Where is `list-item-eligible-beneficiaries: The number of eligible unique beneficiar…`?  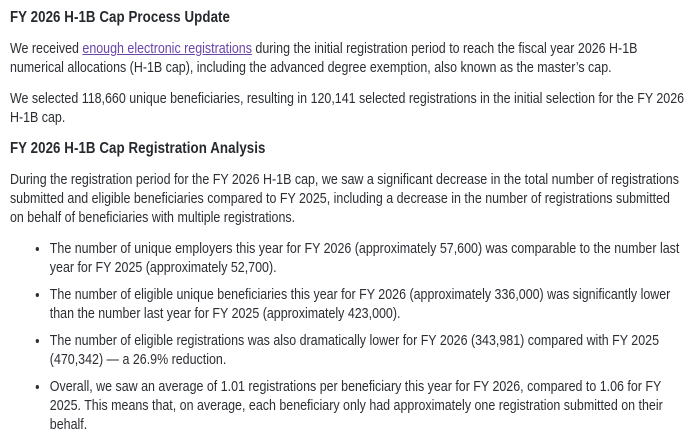
list-item-eligible-beneficiaries: The number of eligible unique beneficiar… is located at coordinates (367, 304).